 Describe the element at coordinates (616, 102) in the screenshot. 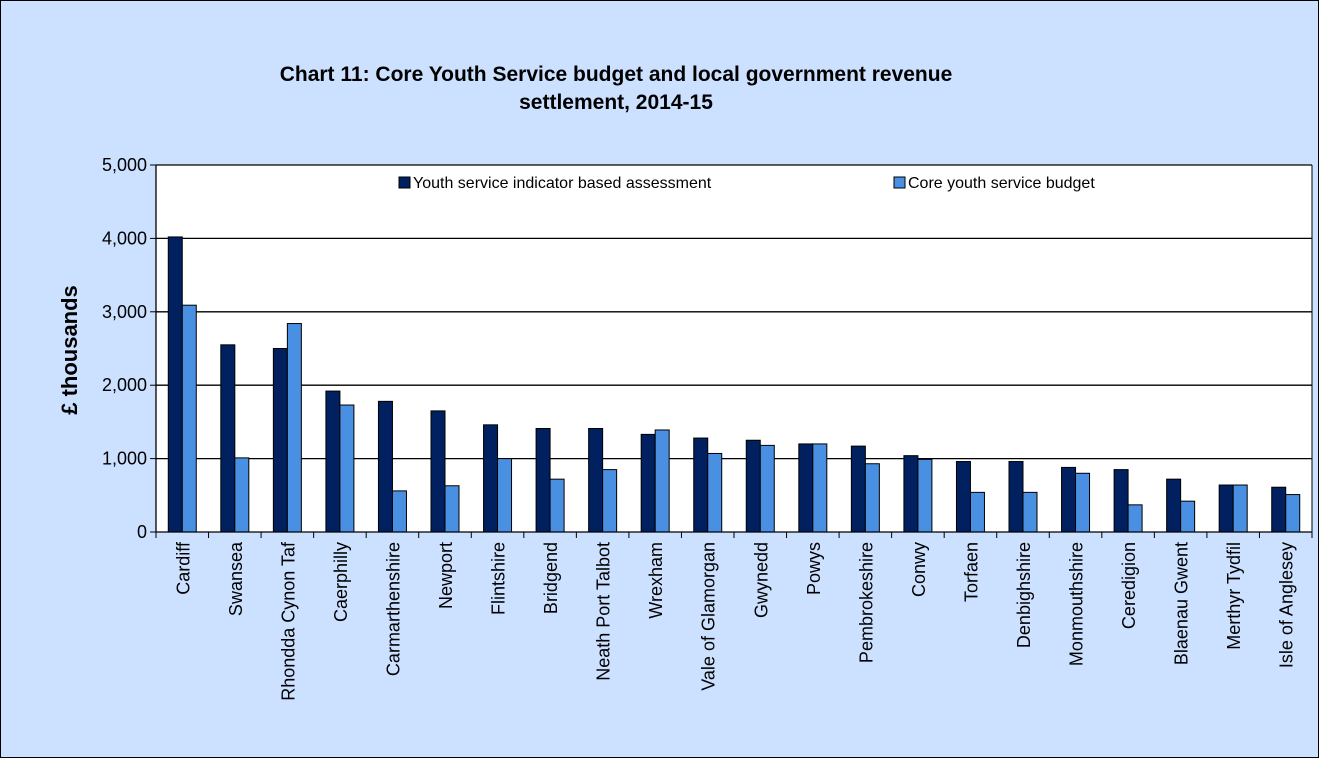

I see `chart-title-line-2: settlement, 2014-15` at that location.